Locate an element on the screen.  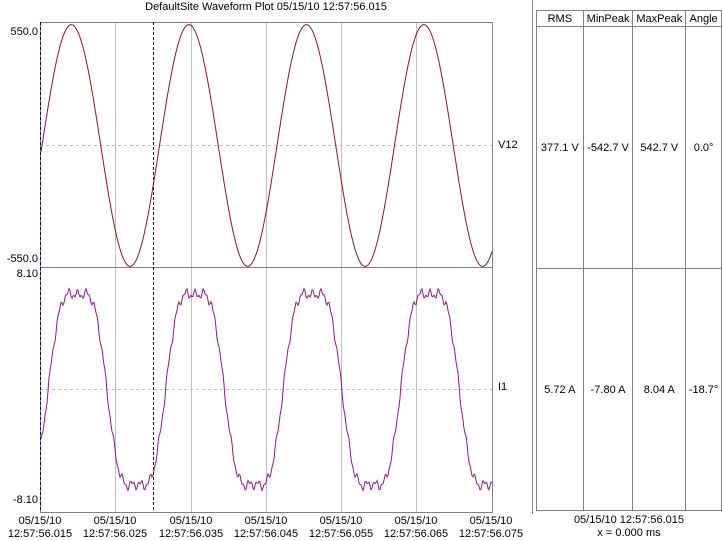
x-tick-label: 05/15/10 12:57:56.075 is located at coordinates (491, 527).